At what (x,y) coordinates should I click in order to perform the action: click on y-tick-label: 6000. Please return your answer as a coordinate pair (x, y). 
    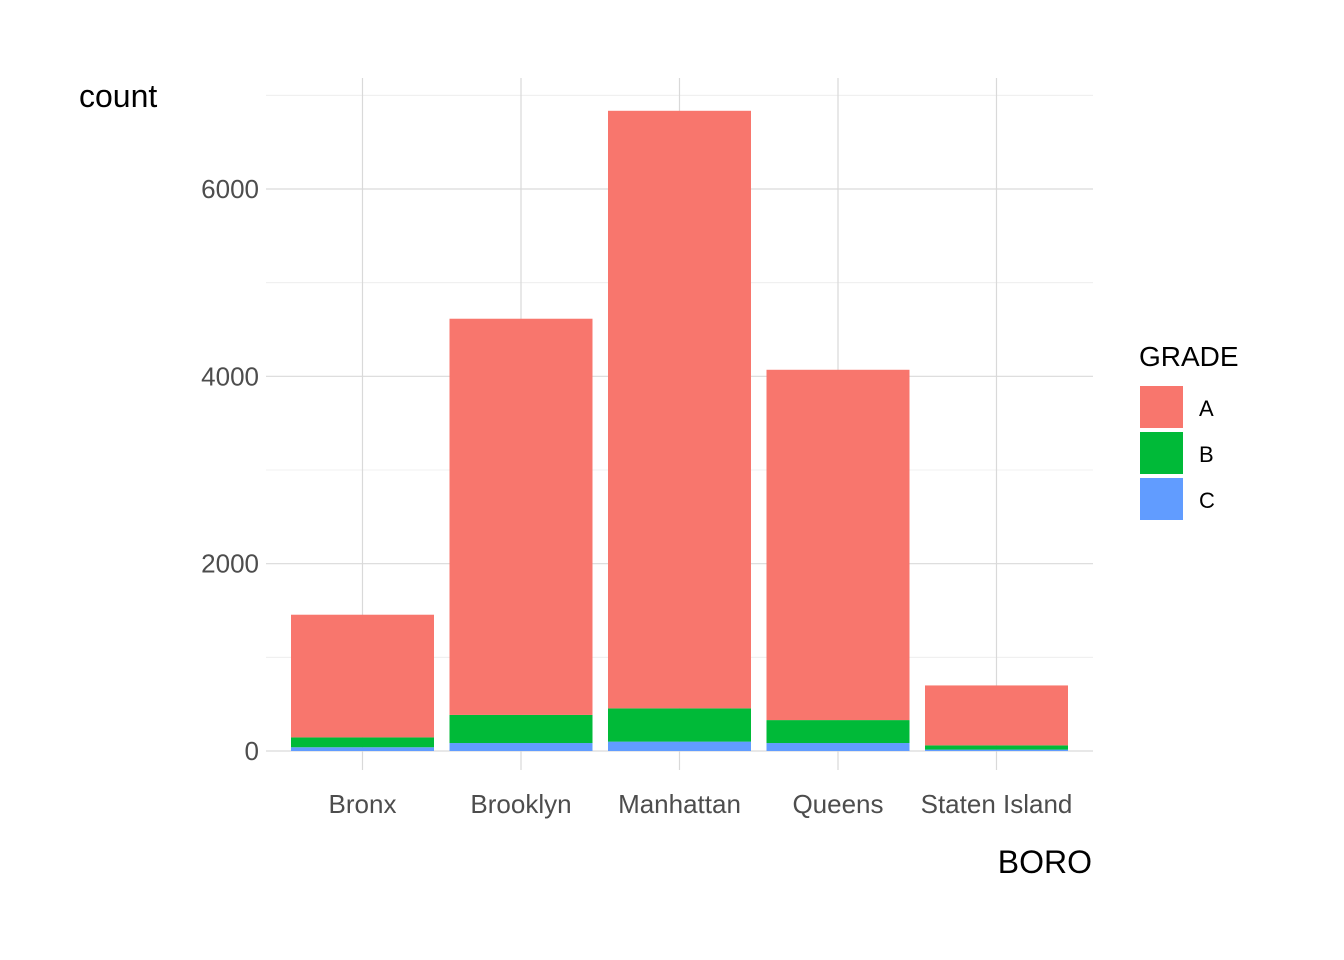
    Looking at the image, I should click on (230, 189).